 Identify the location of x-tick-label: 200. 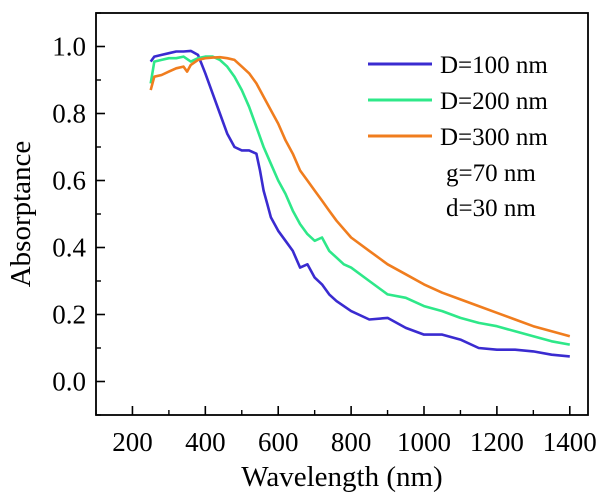
(132, 442).